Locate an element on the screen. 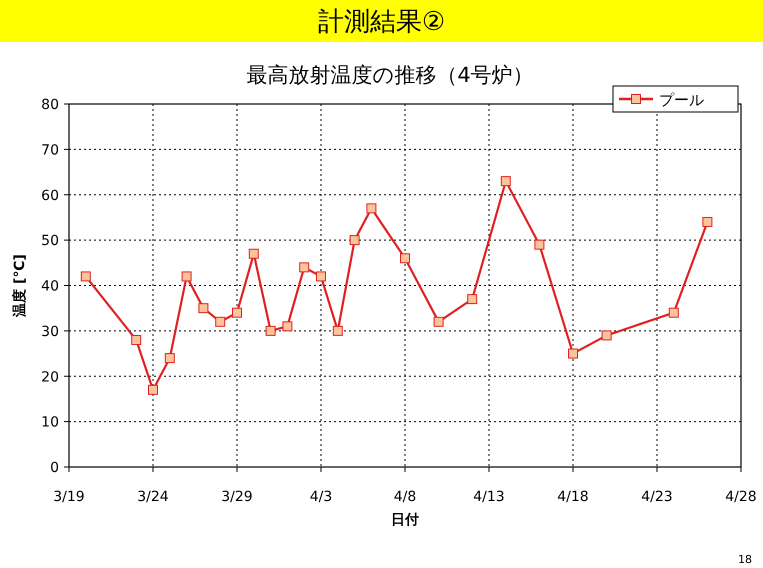 The height and width of the screenshot is (568, 763). y-tick-label: 60 is located at coordinates (50, 196).